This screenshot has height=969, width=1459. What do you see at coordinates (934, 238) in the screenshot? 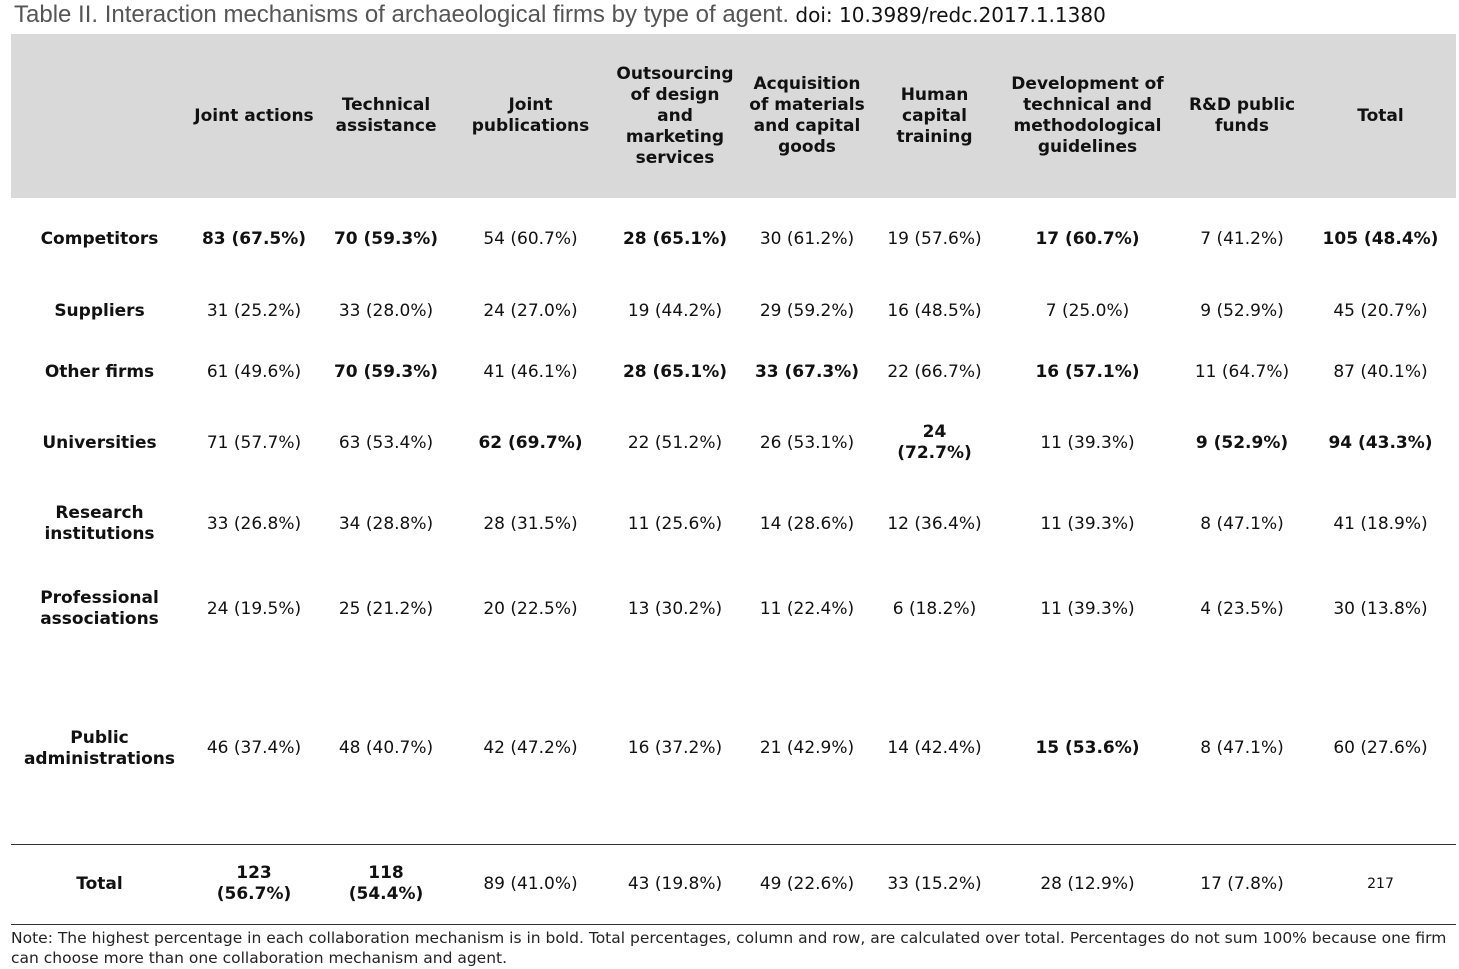
I see `table-cell: 19 (57.6%)` at bounding box center [934, 238].